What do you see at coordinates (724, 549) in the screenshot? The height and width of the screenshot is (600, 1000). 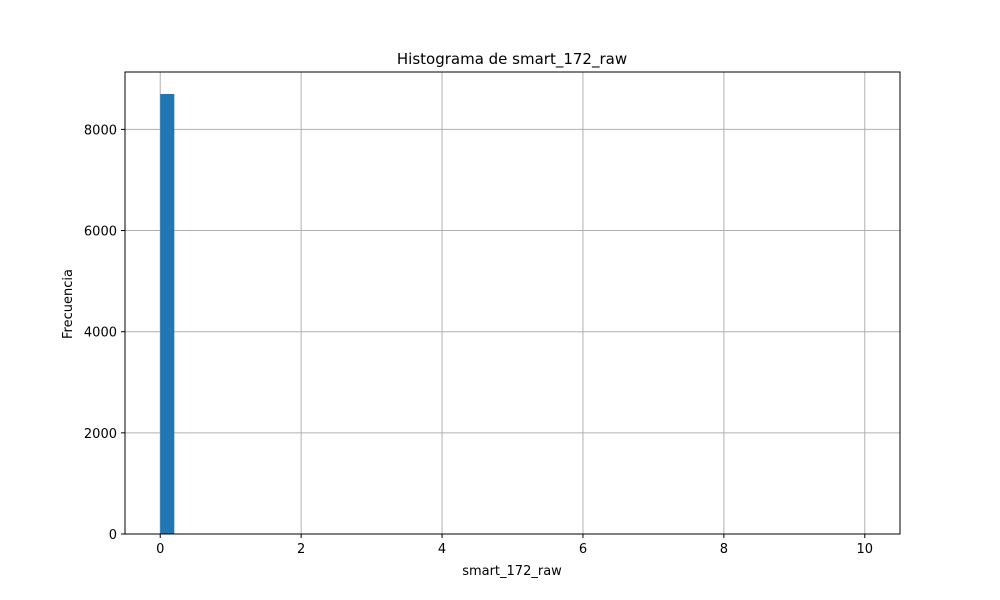 I see `x-tick-label: 8` at bounding box center [724, 549].